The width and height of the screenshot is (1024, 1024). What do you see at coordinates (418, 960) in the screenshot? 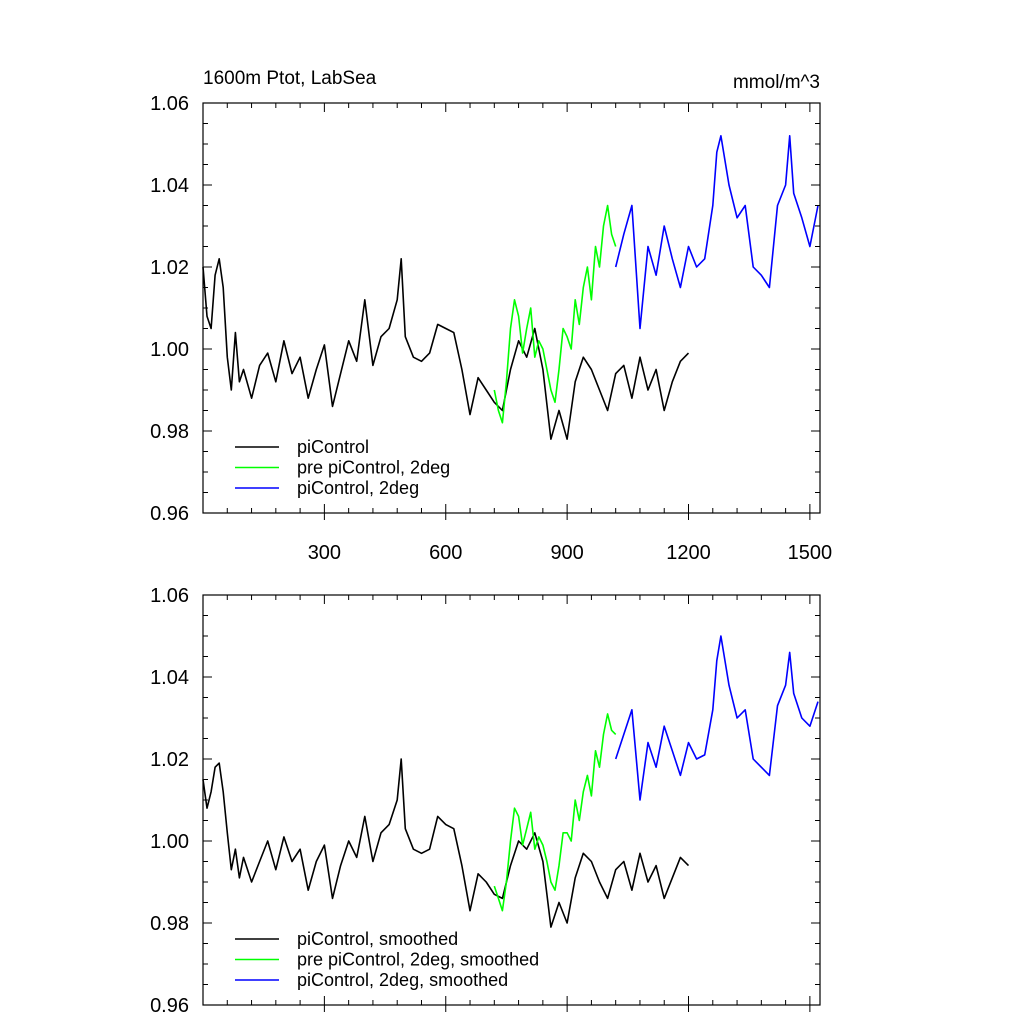
I see `legend-entry-label: pre piControl, 2deg, smoothed` at bounding box center [418, 960].